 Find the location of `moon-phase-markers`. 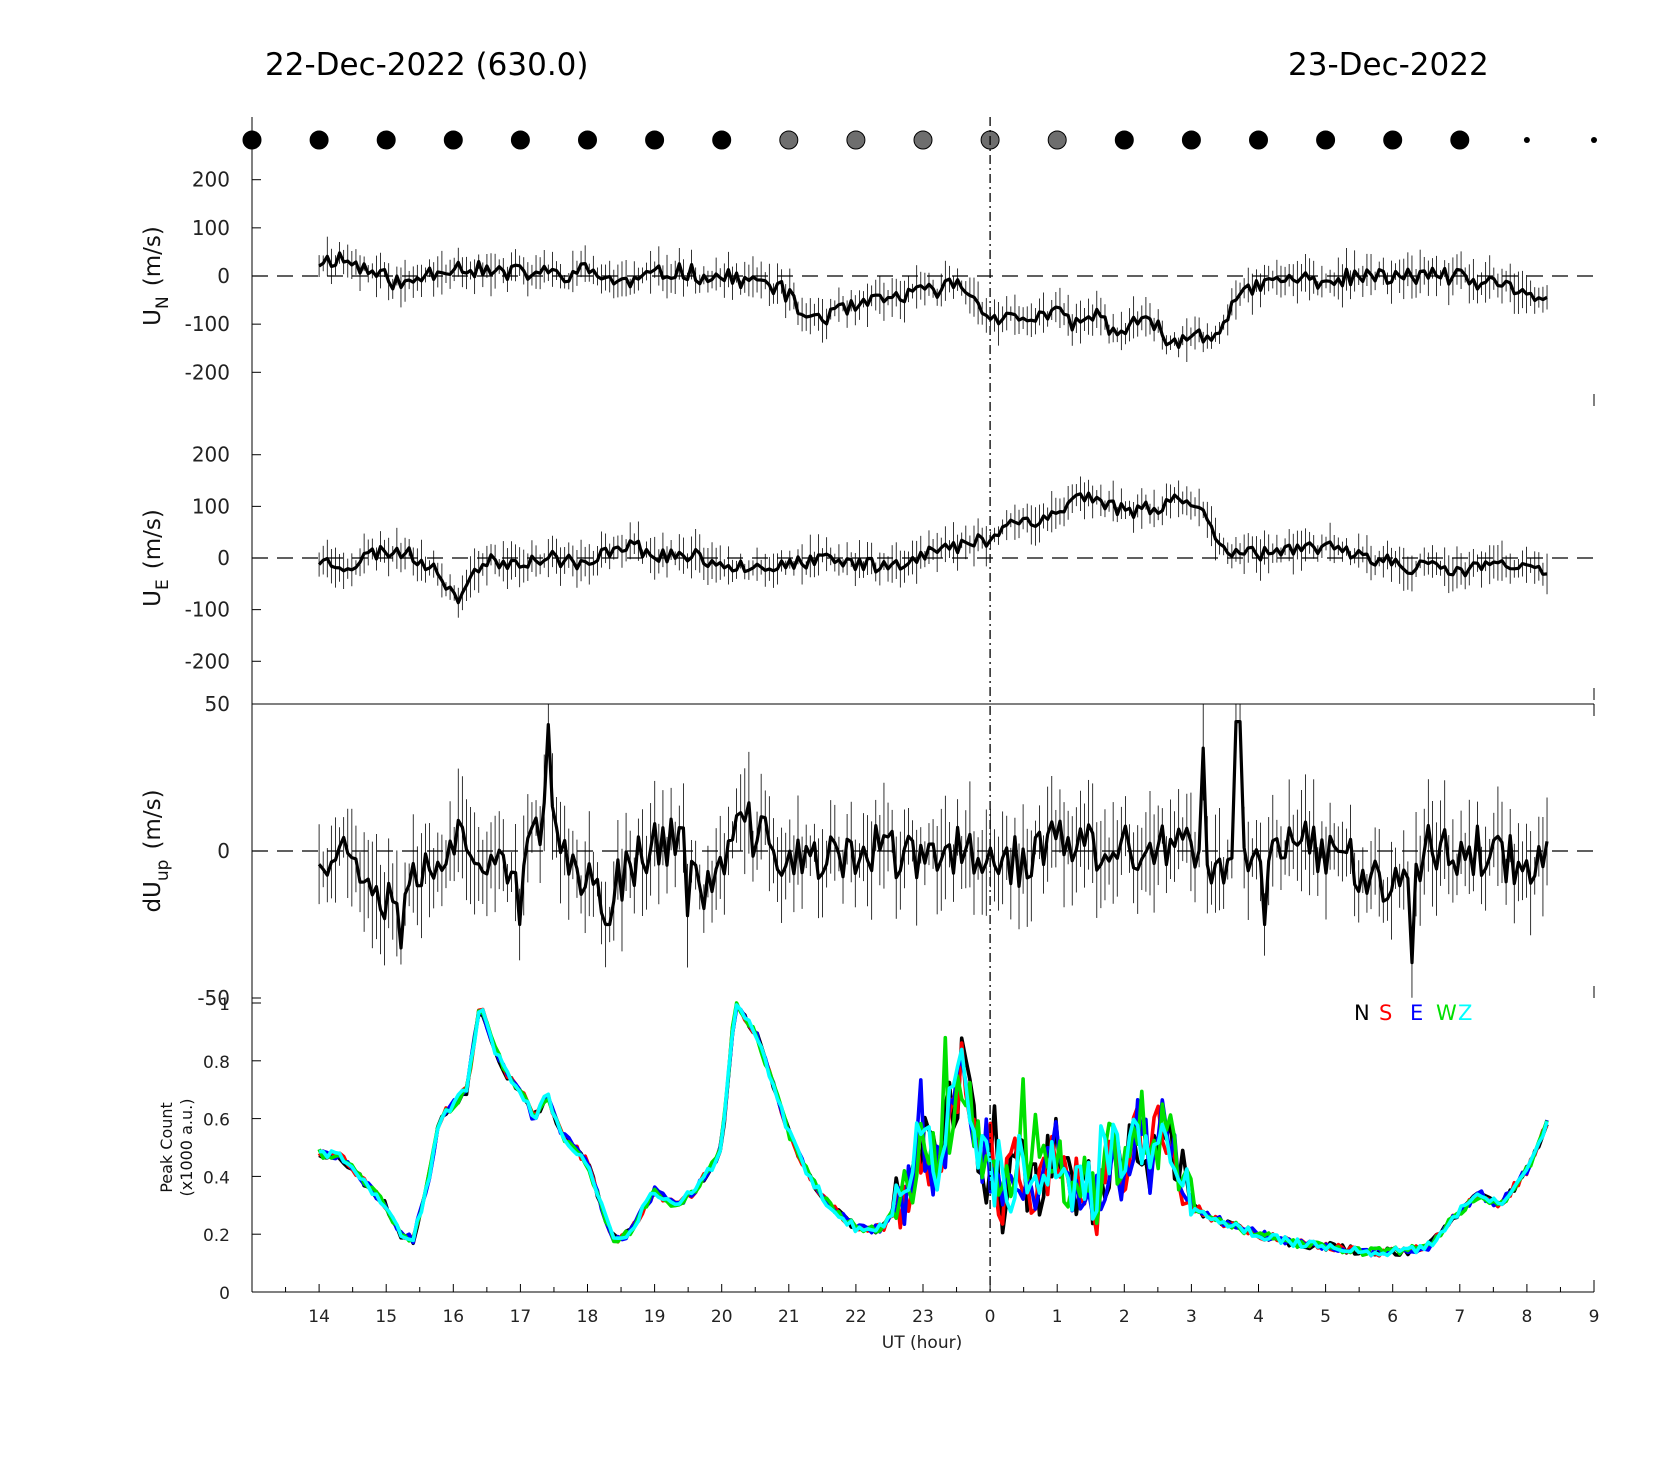

moon-phase-markers is located at coordinates (919, 140).